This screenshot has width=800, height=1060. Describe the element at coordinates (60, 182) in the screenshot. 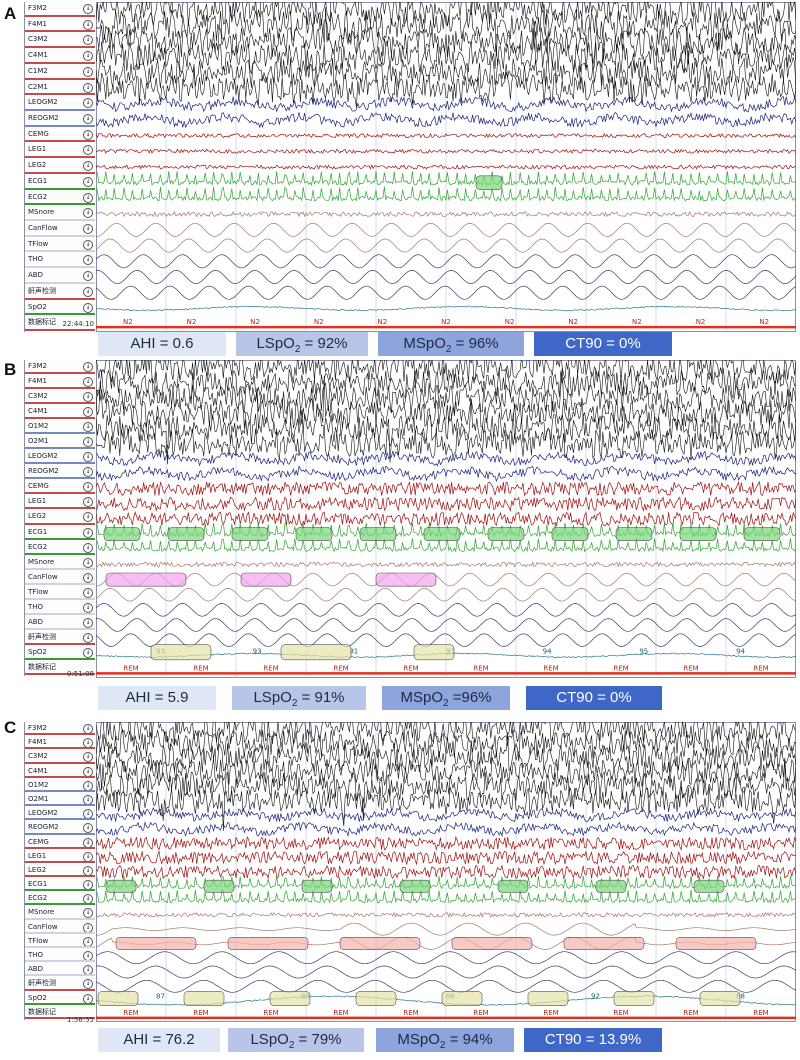

I see `channel-label: ECG1 ↓` at that location.